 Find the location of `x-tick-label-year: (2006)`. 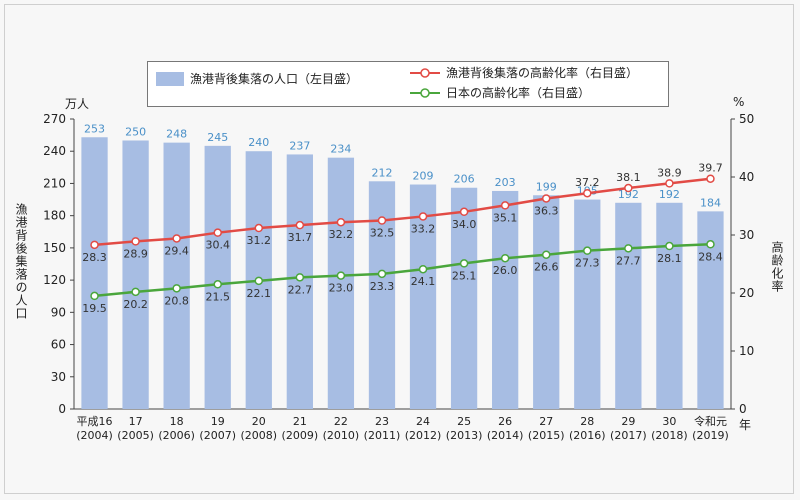

x-tick-label-year: (2006) is located at coordinates (176, 435).